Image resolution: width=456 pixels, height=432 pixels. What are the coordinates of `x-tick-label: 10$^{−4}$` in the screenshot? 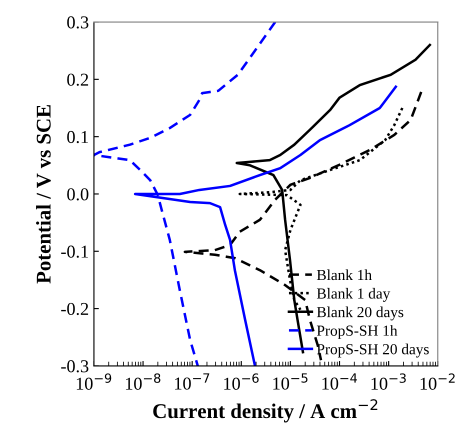 It's located at (339, 381).